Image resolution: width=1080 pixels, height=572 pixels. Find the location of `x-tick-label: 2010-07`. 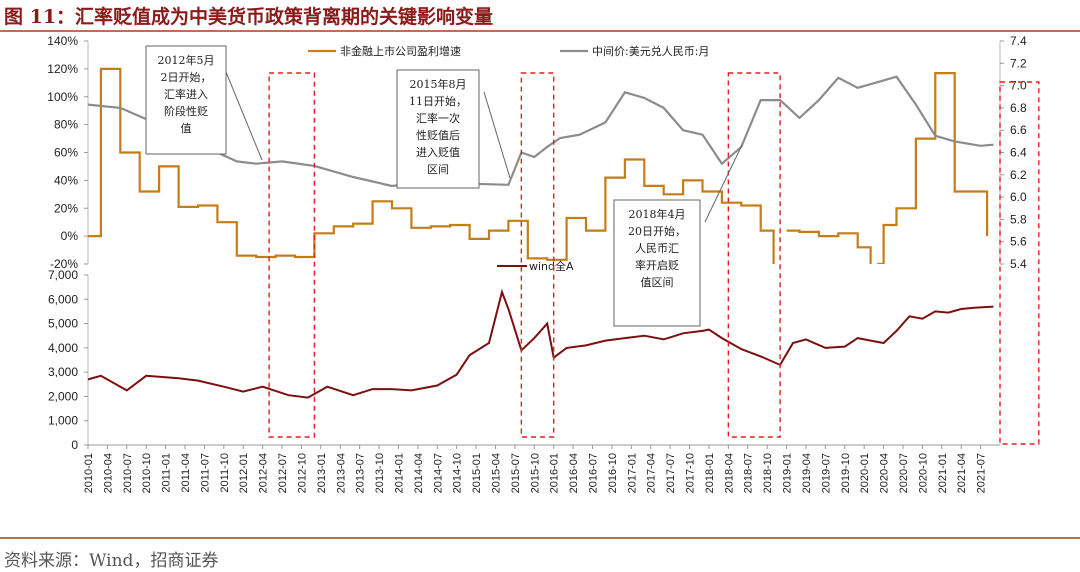

x-tick-label: 2010-07 is located at coordinates (128, 473).